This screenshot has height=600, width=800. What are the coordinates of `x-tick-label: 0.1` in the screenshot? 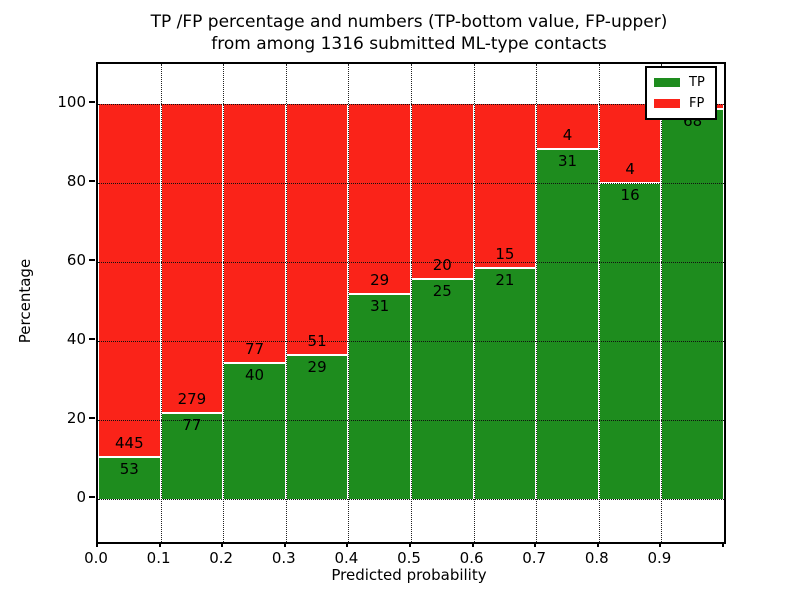 It's located at (158, 558).